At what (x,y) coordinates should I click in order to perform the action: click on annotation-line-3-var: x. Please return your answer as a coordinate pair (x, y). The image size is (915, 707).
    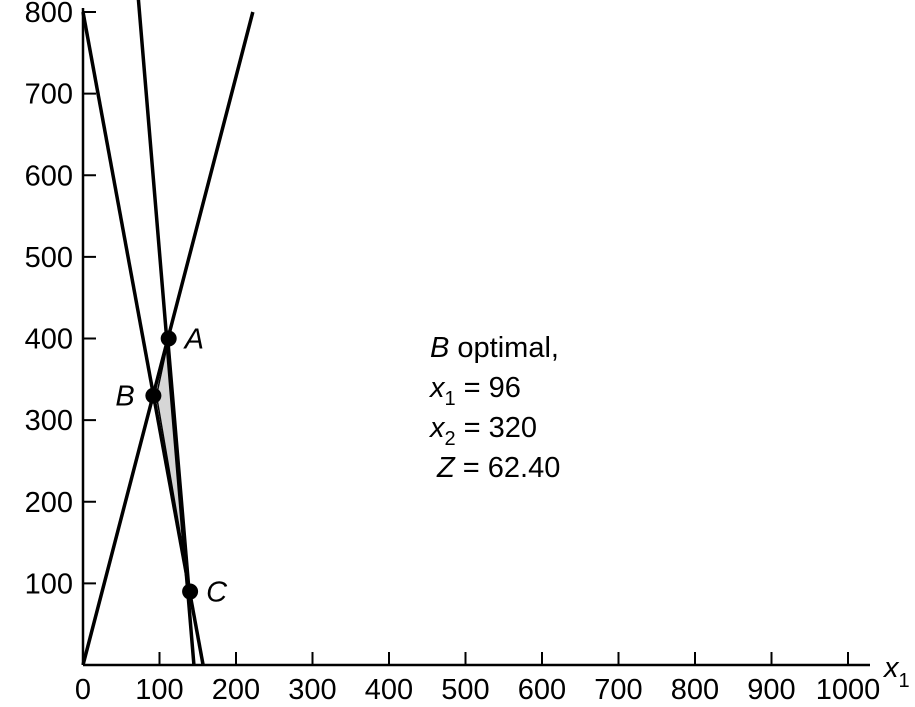
    Looking at the image, I should click on (437, 428).